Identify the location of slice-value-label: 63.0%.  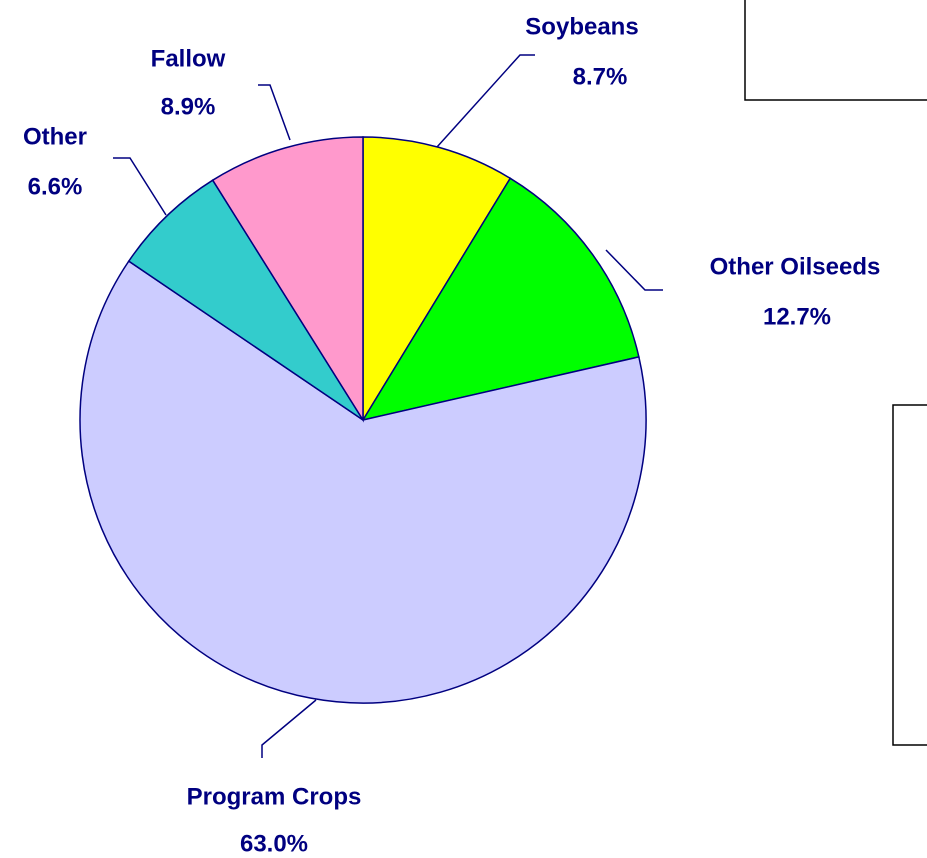
(274, 843).